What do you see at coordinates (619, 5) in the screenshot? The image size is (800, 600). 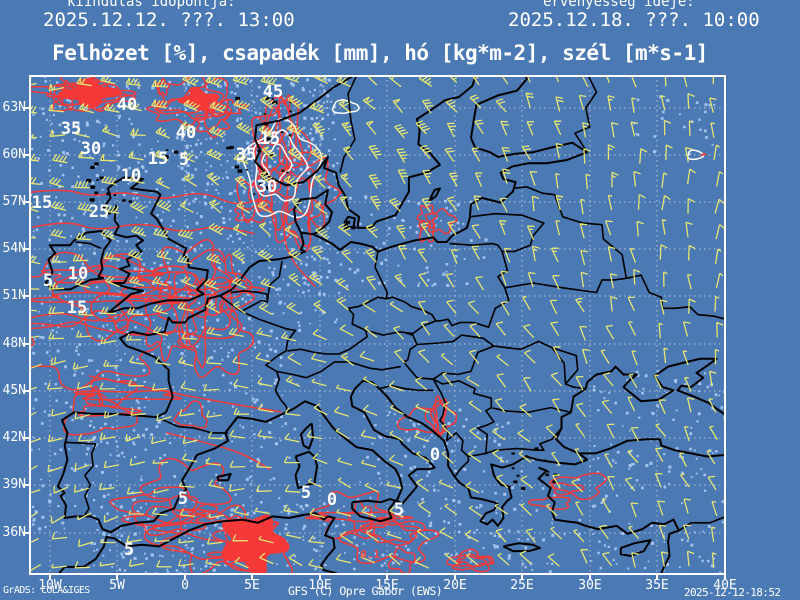 I see `valid-time-label: érvényesség ideje:` at bounding box center [619, 5].